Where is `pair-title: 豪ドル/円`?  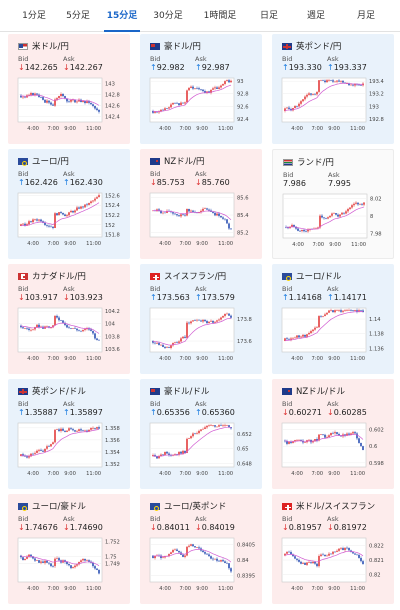 pair-title: 豪ドル/円 is located at coordinates (175, 46).